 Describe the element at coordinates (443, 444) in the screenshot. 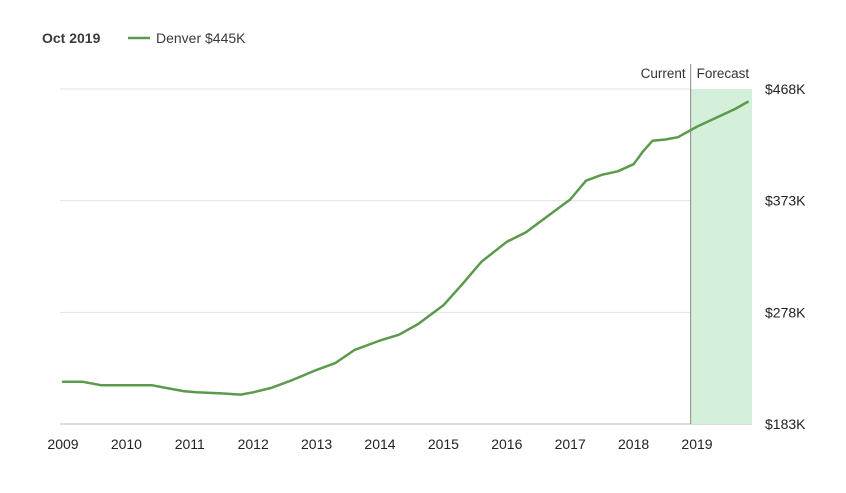

I see `x-tick-label: 2015` at that location.